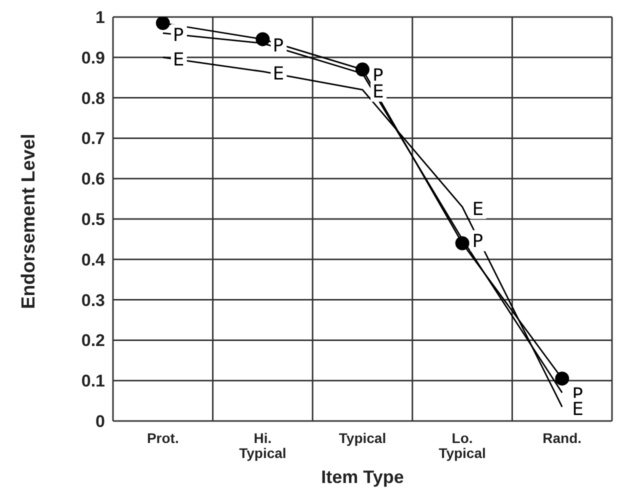  I want to click on y-tick-label: 0.6, so click(93, 179).